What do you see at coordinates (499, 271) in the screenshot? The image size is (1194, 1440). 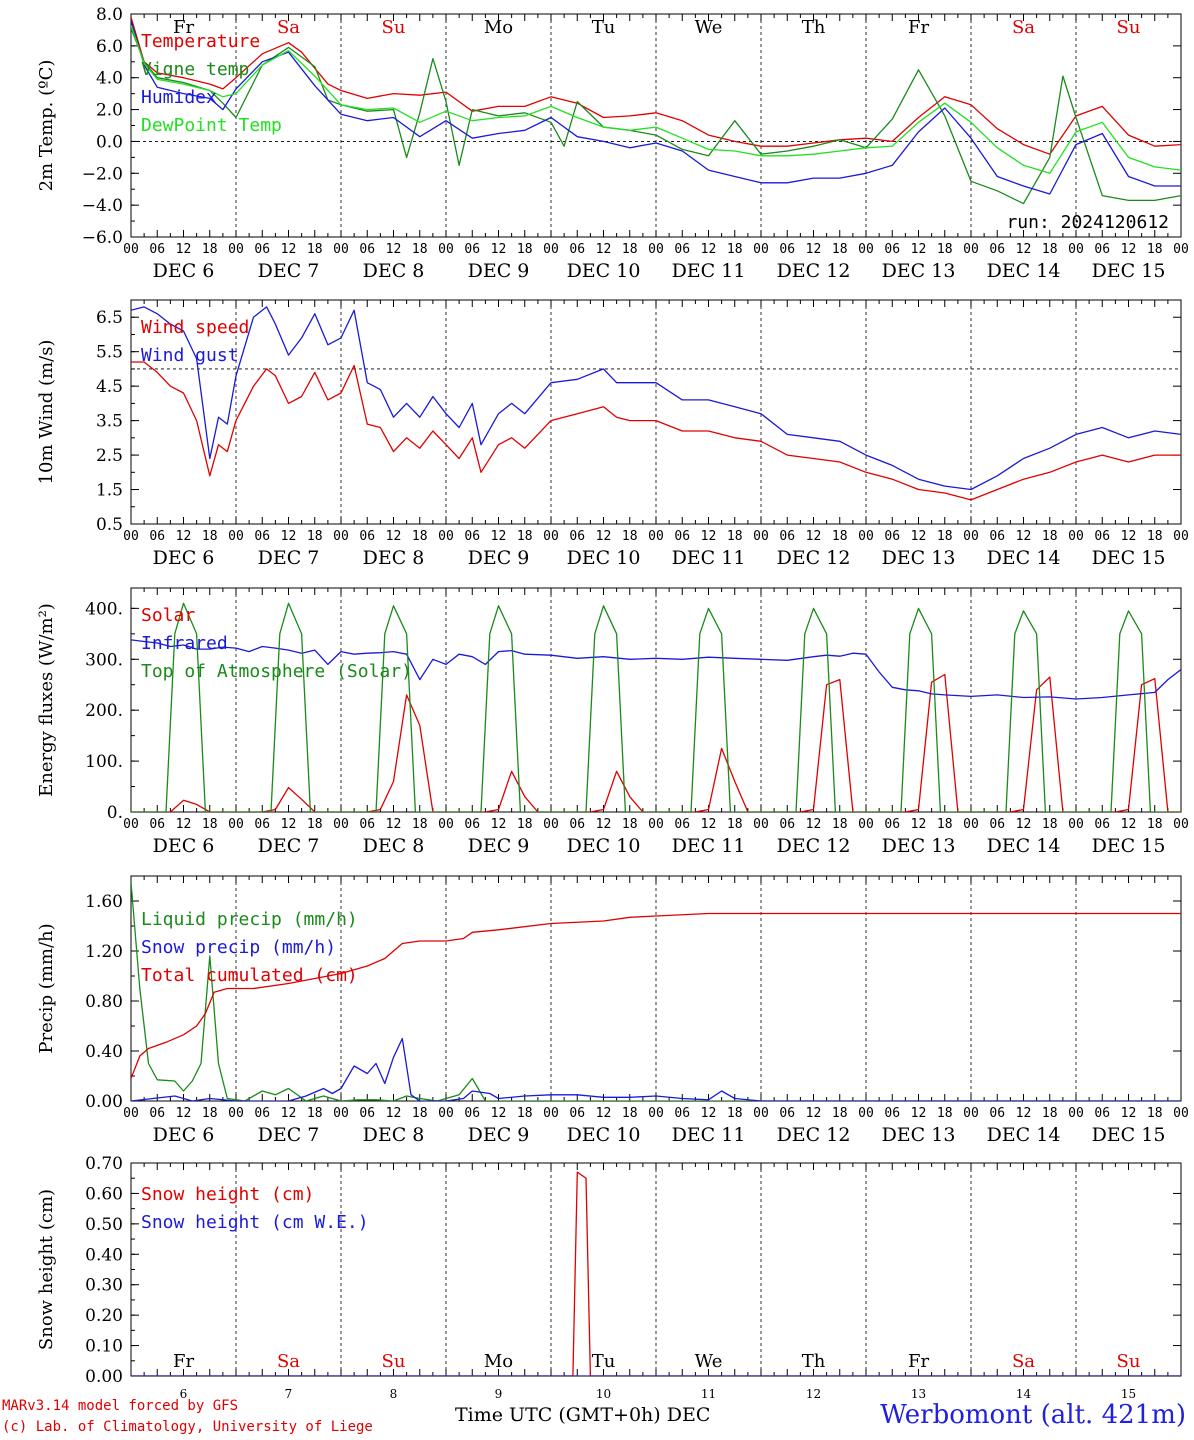 I see `date-label: DEC 9` at bounding box center [499, 271].